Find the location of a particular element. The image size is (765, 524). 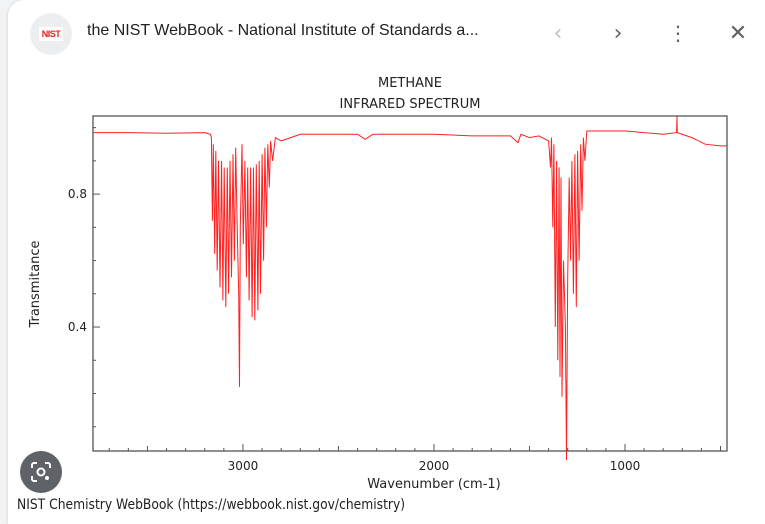

close-icon: ✕ is located at coordinates (738, 33).